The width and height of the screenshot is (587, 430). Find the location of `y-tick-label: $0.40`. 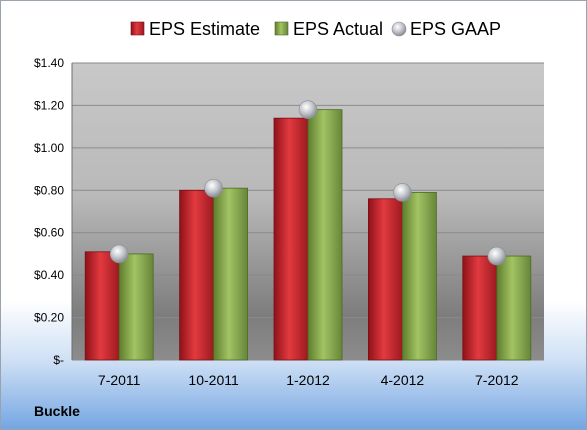

y-tick-label: $0.40 is located at coordinates (49, 275).